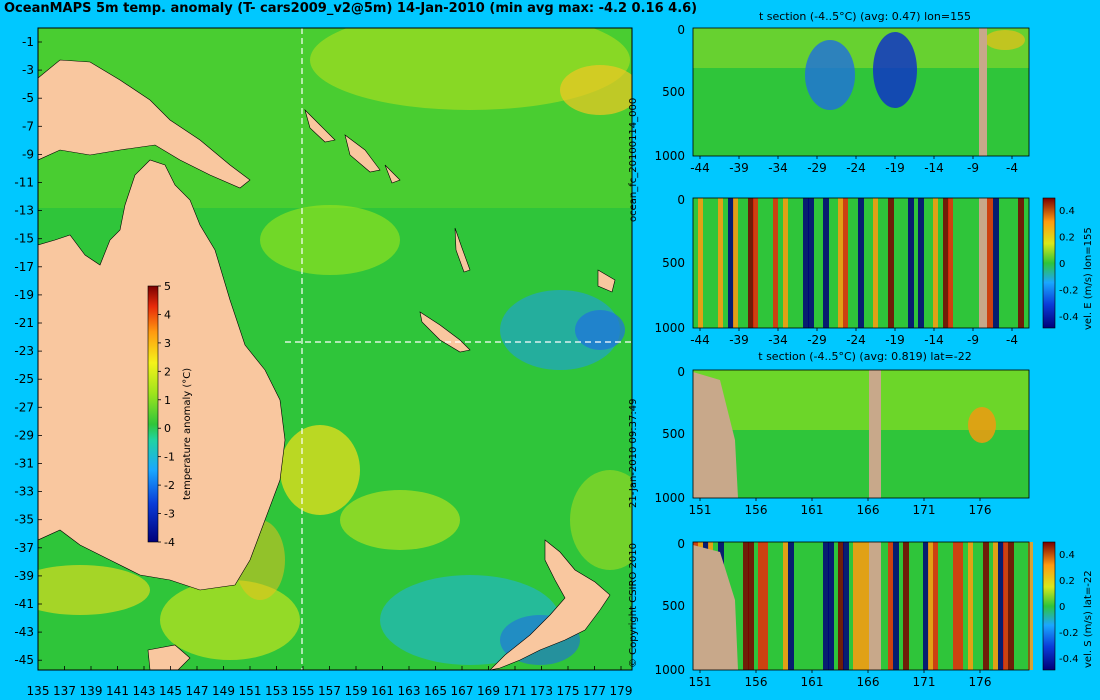 The width and height of the screenshot is (1100, 700). I want to click on lon-tick-label: 141, so click(117, 691).